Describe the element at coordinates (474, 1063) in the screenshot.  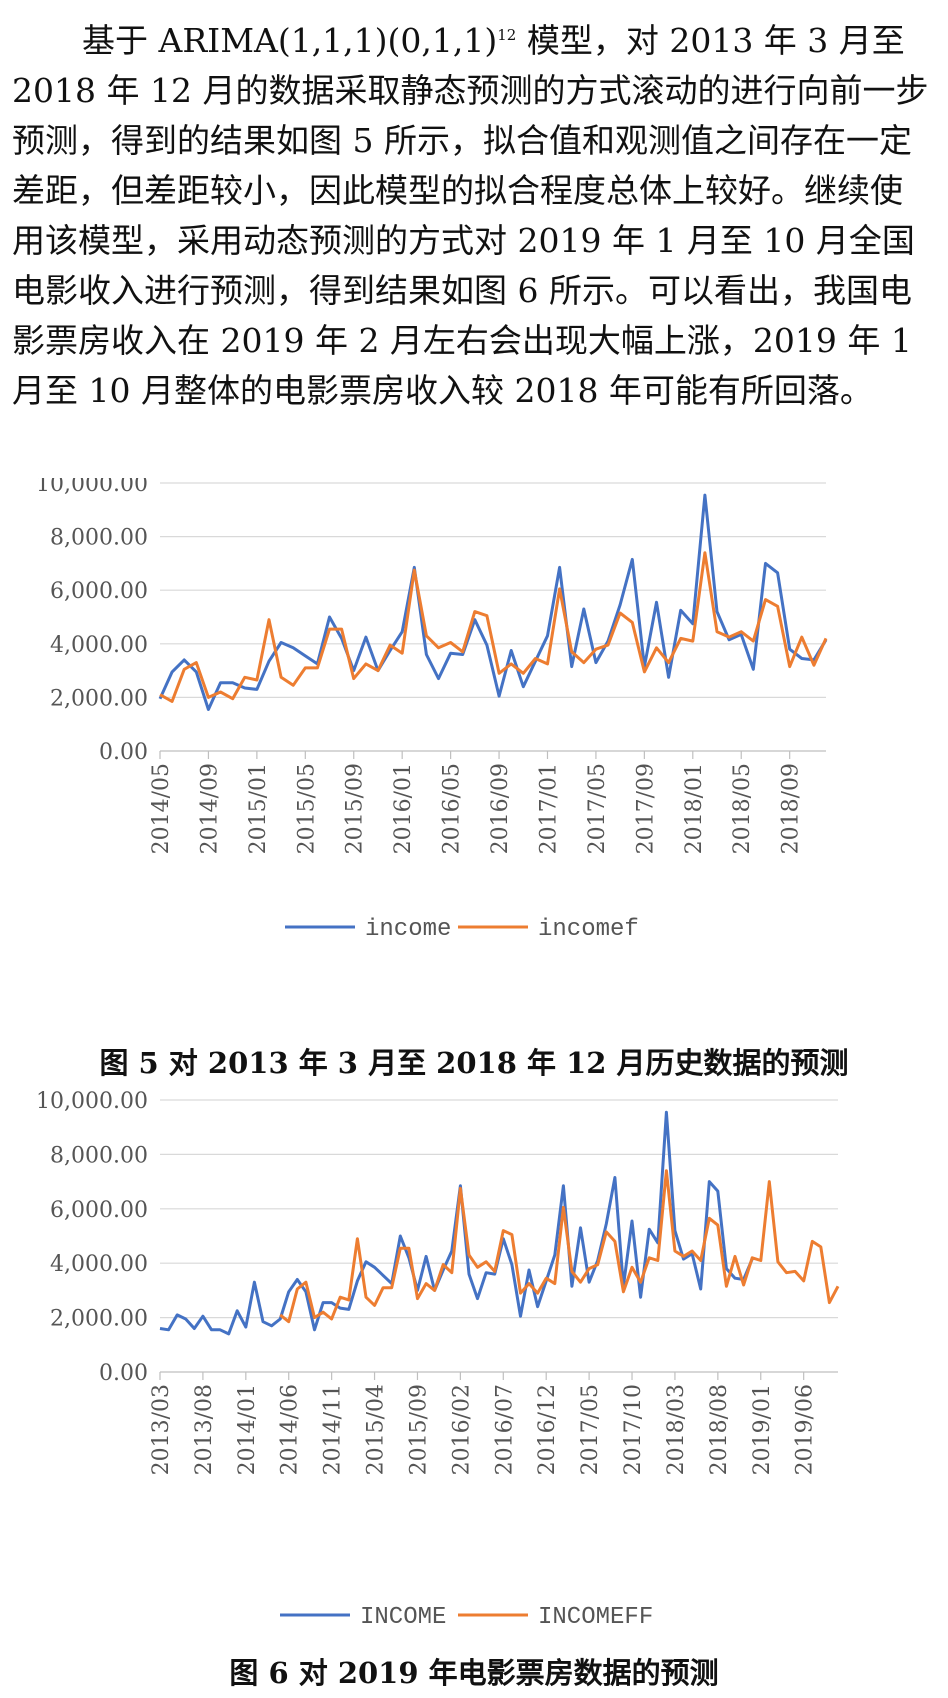
I see `figure-5-caption: 图 5 对 2013 年 3 月至 2018 年 12 月历史数据的预测` at that location.